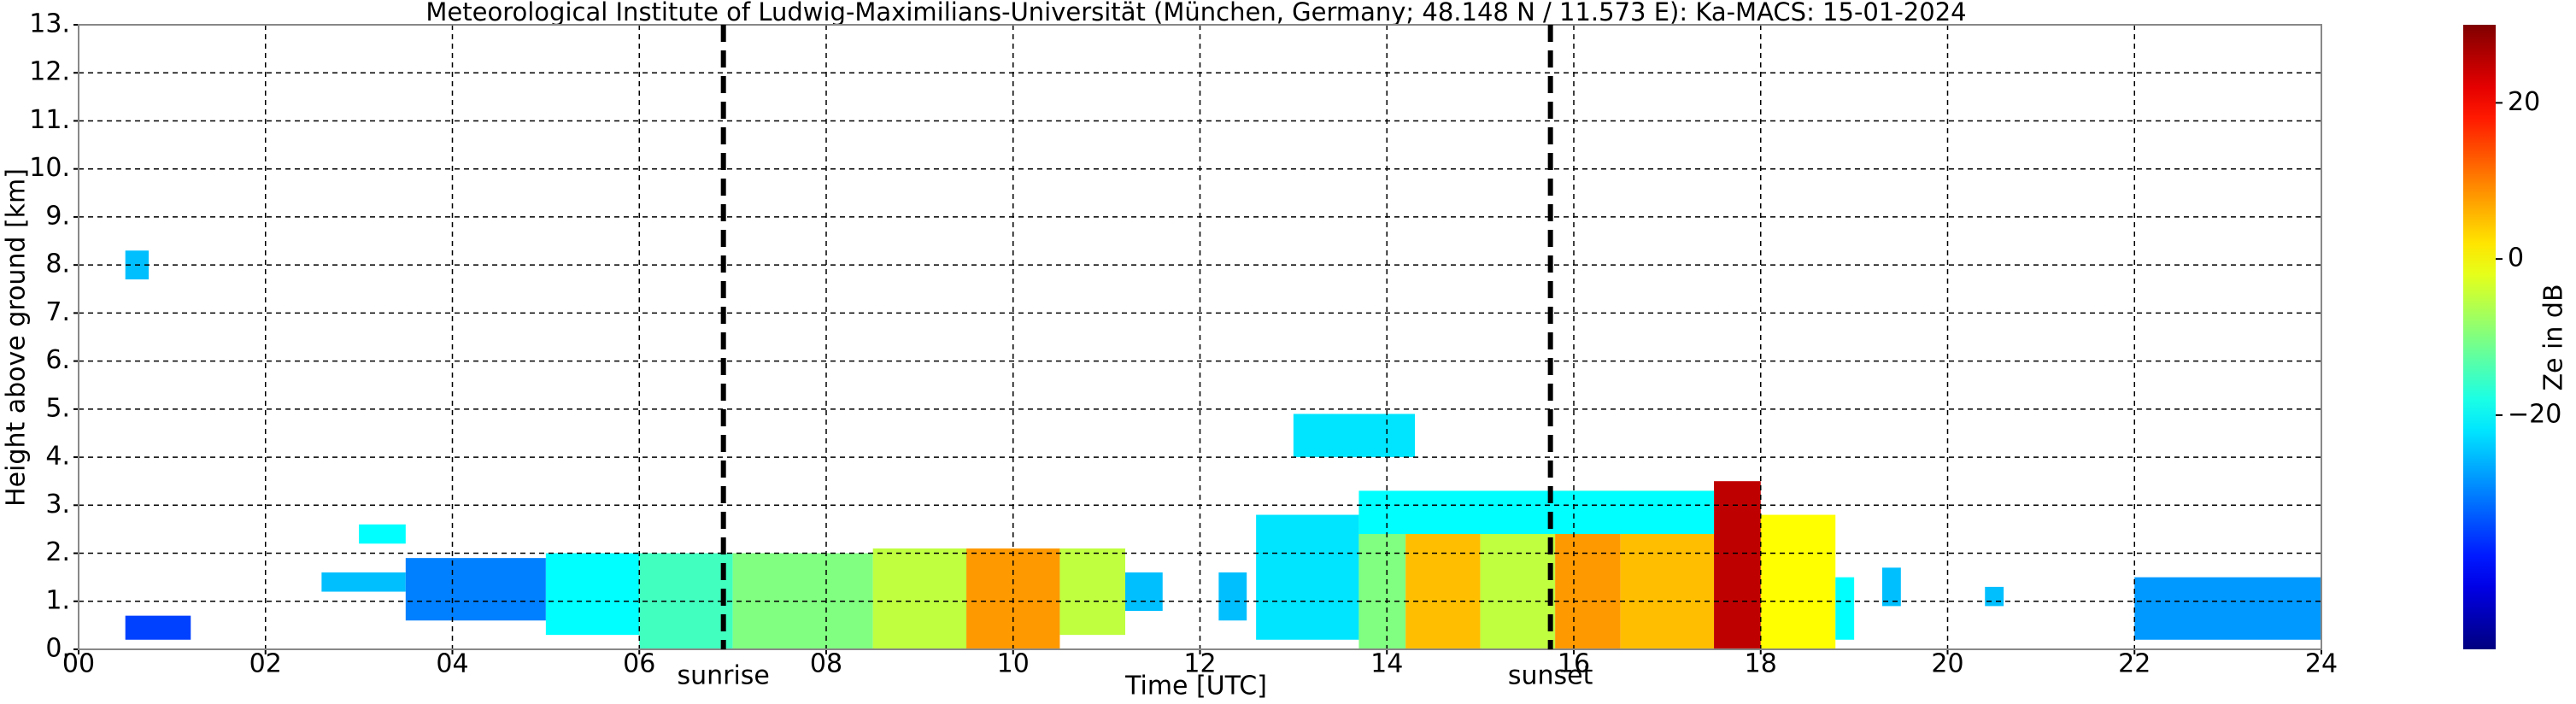 The image size is (2576, 704). What do you see at coordinates (17, 337) in the screenshot?
I see `y-axis-label: Height above ground [km]` at bounding box center [17, 337].